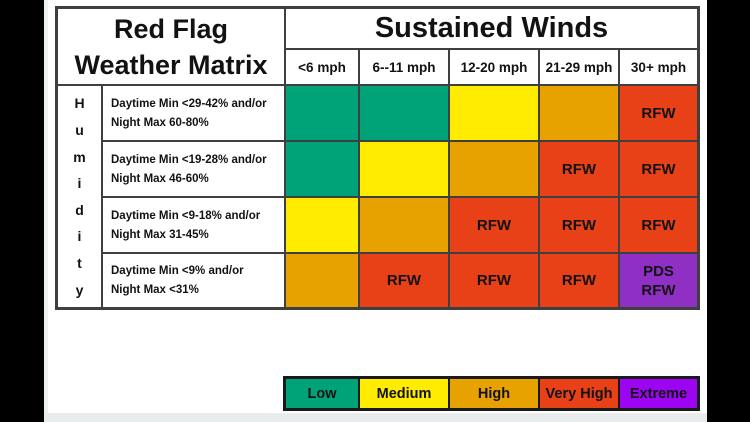  I want to click on sustained-winds-header: Sustained Winds, so click(491, 28).